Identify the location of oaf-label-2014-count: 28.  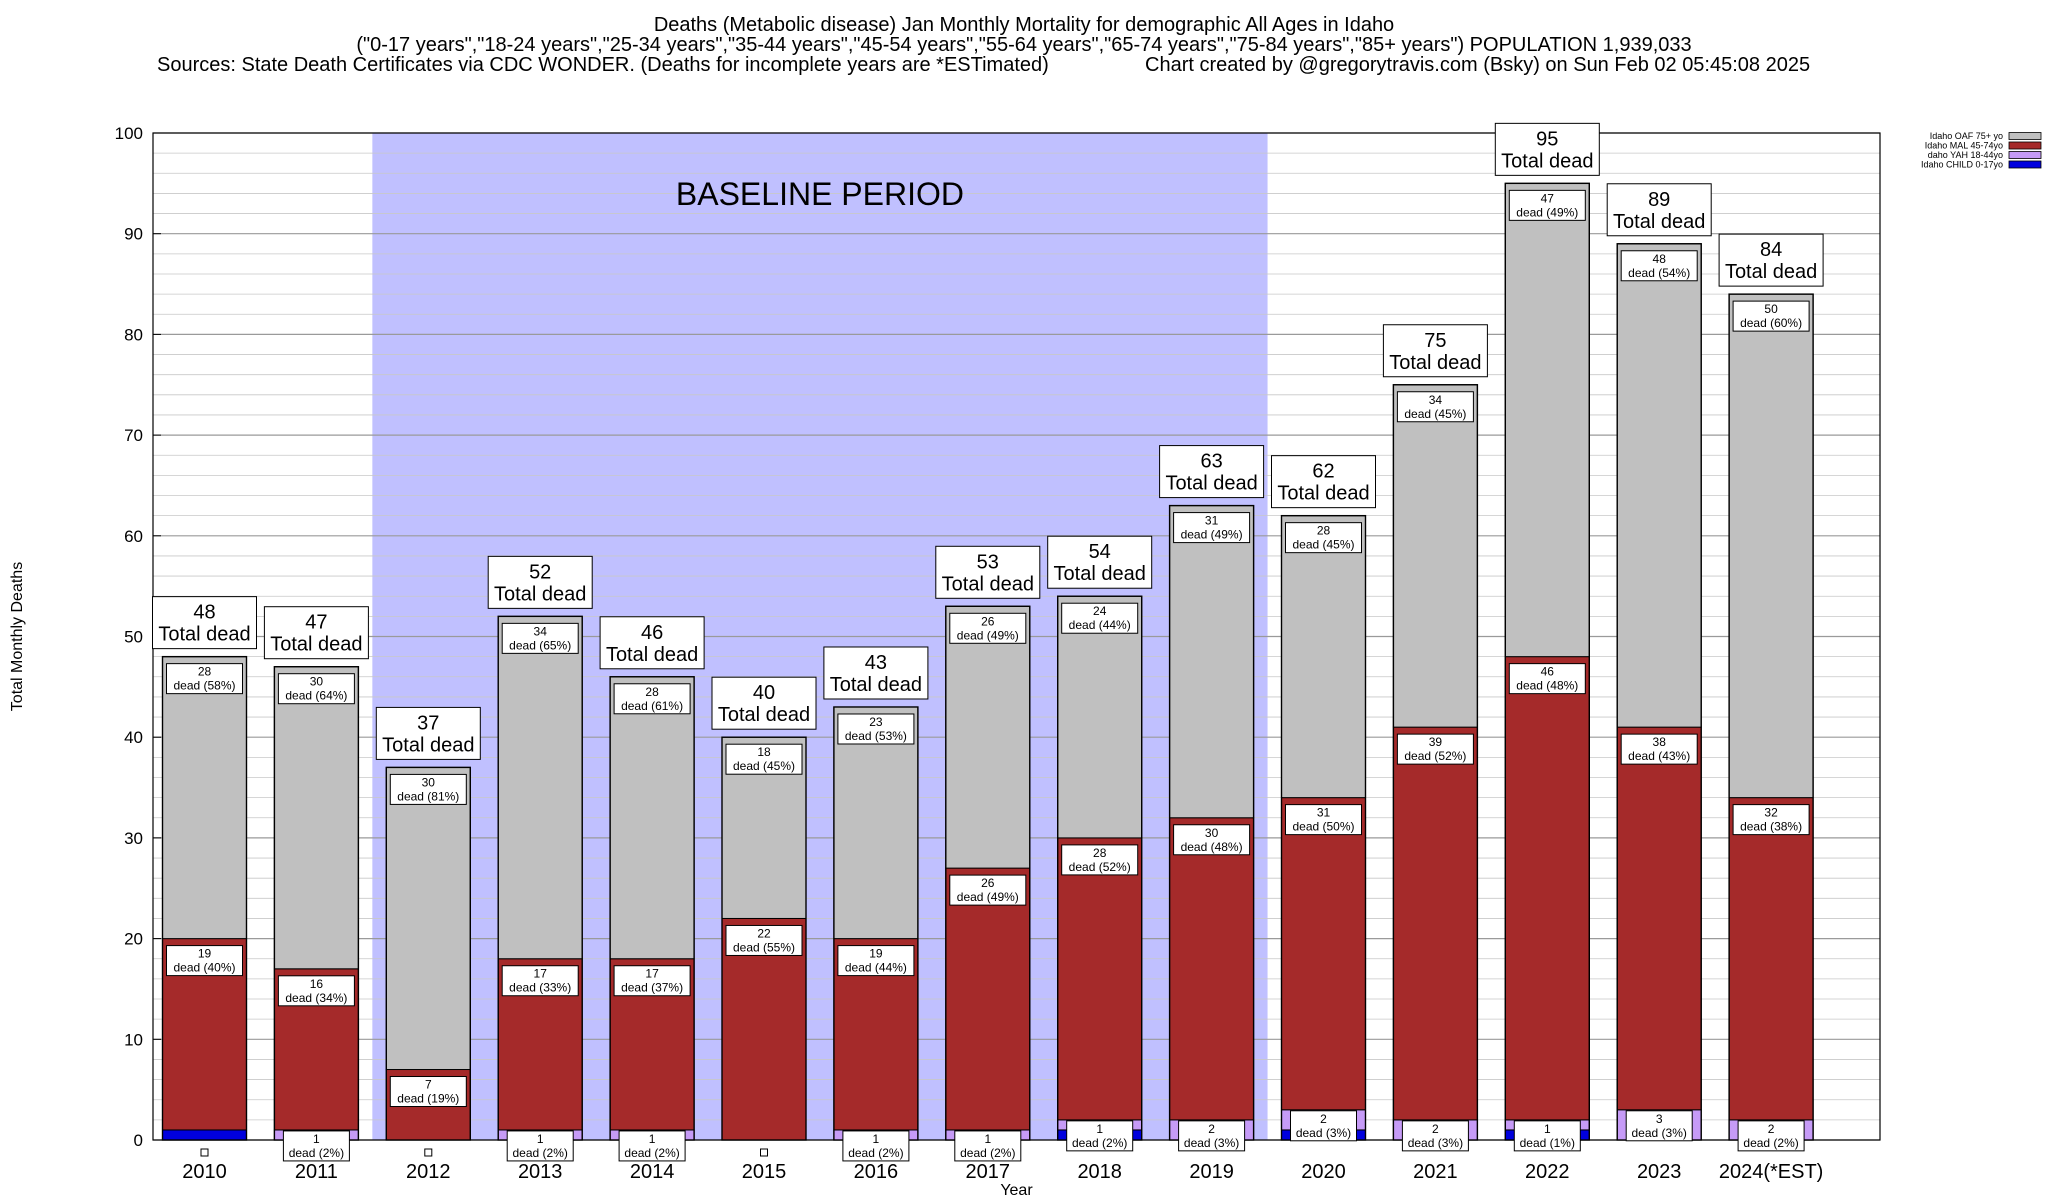
(652, 692).